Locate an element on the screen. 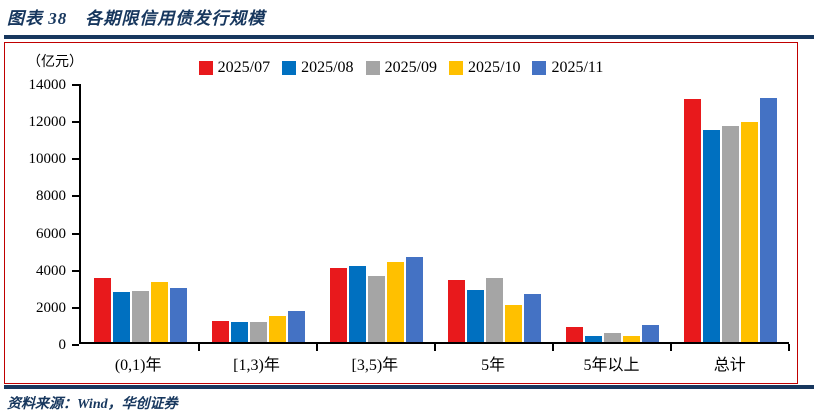  legend-item-2025-10: 2025/10 is located at coordinates (484, 68).